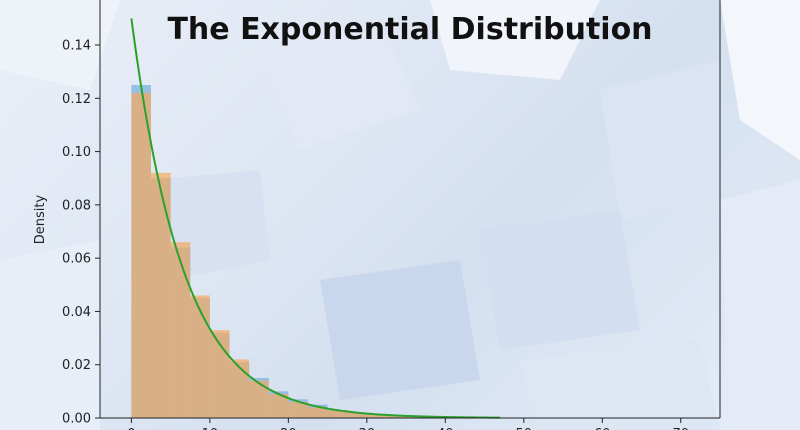  I want to click on y-tick-label: 0.06, so click(76, 259).